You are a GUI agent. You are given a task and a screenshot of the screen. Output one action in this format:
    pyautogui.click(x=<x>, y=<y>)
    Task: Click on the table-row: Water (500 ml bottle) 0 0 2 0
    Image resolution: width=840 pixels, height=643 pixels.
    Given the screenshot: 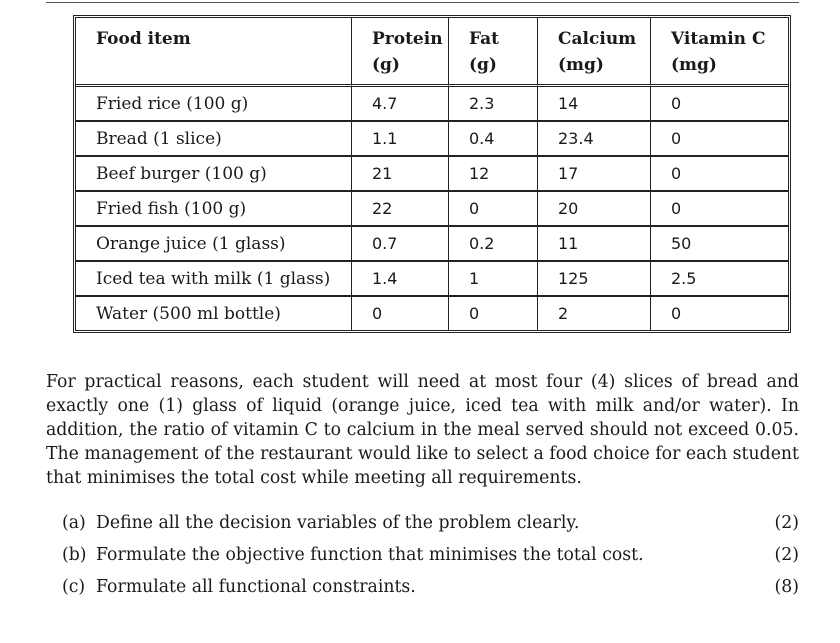 What is the action you would take?
    pyautogui.click(x=432, y=313)
    